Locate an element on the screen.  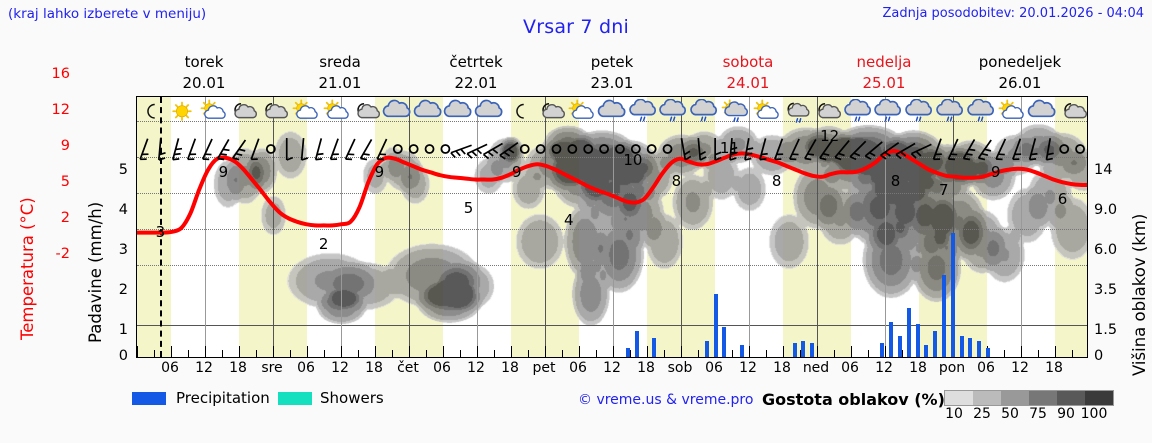
x-tick-label: sob is located at coordinates (680, 368).